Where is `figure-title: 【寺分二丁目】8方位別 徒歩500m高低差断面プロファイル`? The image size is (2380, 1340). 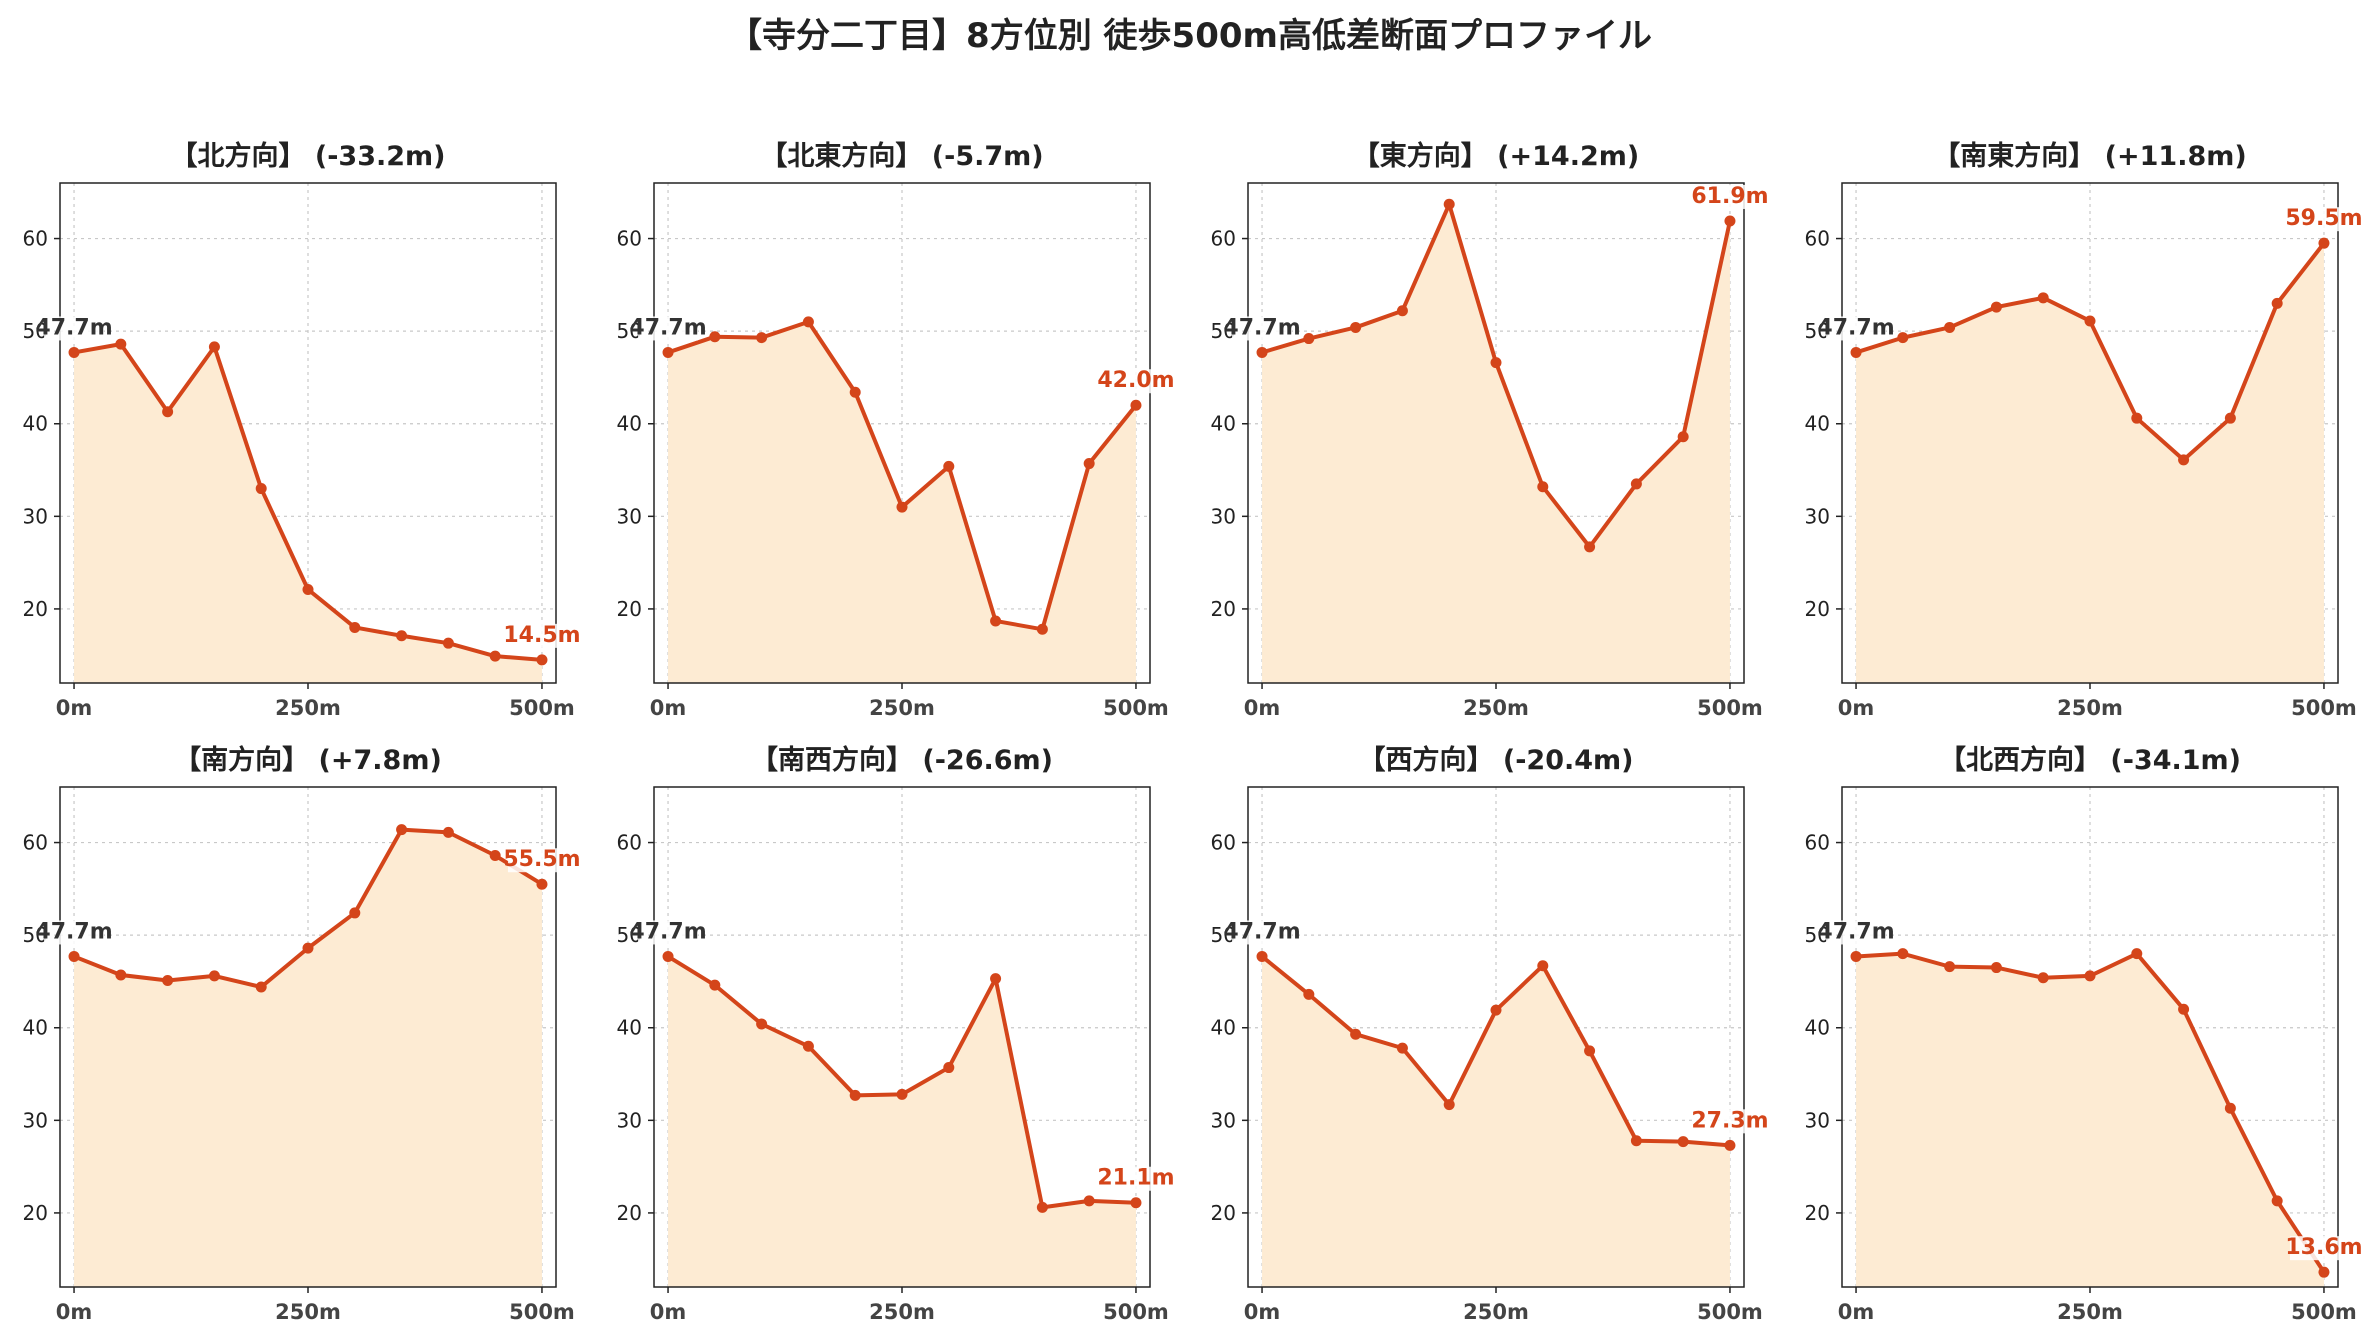 figure-title: 【寺分二丁目】8方位別 徒歩500m高低差断面プロファイル is located at coordinates (1190, 36).